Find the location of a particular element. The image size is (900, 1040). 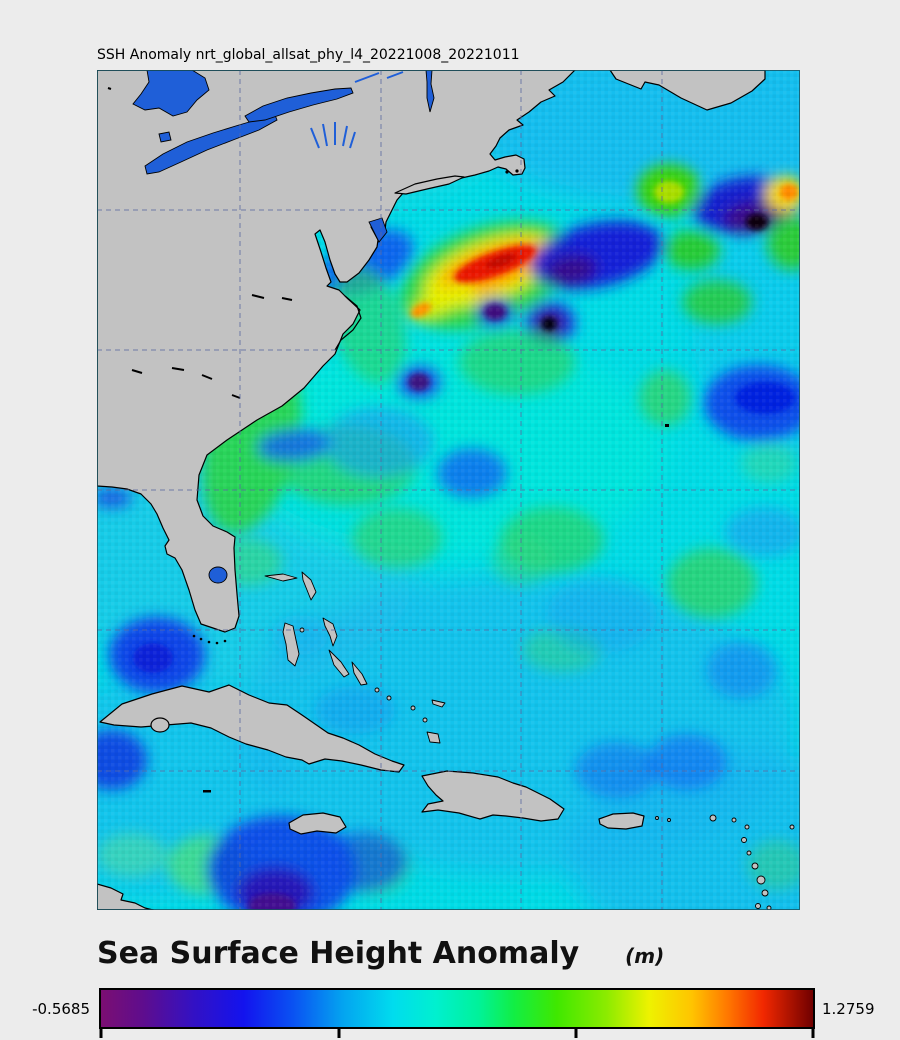

landmass-honduras-corner is located at coordinates (125, 896).